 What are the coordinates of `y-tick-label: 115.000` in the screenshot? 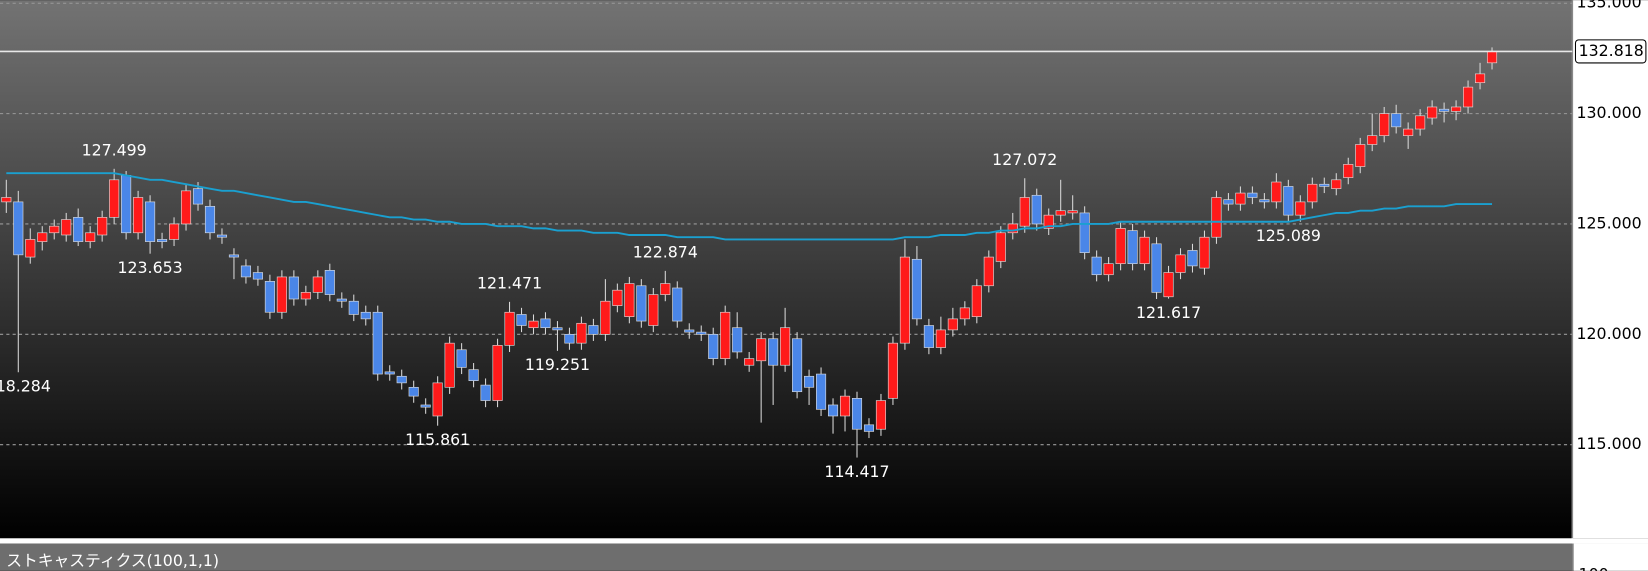 It's located at (1609, 443).